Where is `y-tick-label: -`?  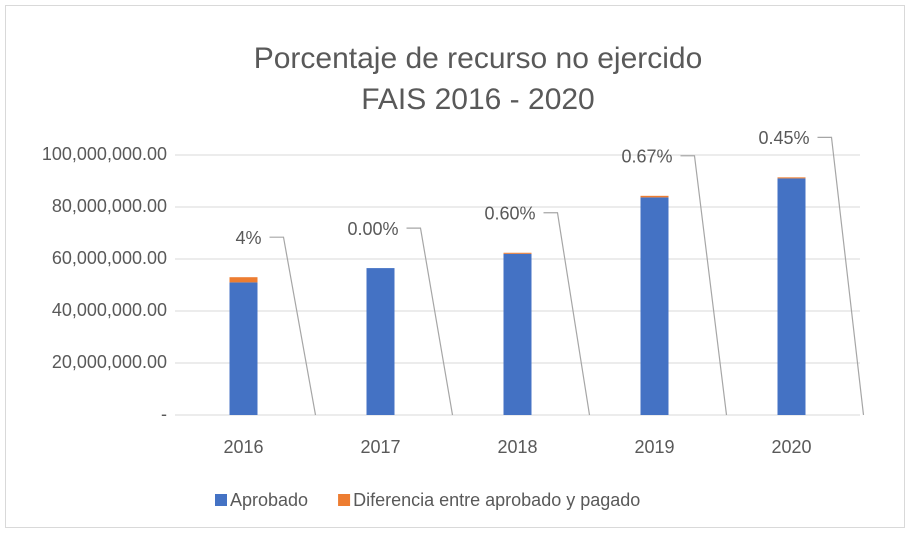 y-tick-label: - is located at coordinates (164, 414).